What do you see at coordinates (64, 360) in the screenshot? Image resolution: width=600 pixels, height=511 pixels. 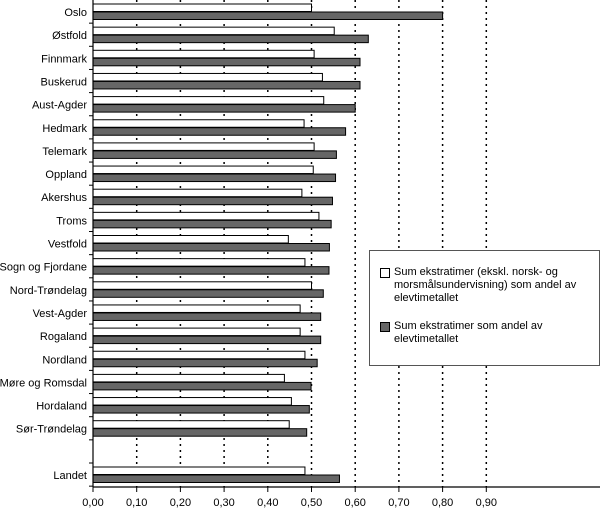 I see `category-label: Nordland` at bounding box center [64, 360].